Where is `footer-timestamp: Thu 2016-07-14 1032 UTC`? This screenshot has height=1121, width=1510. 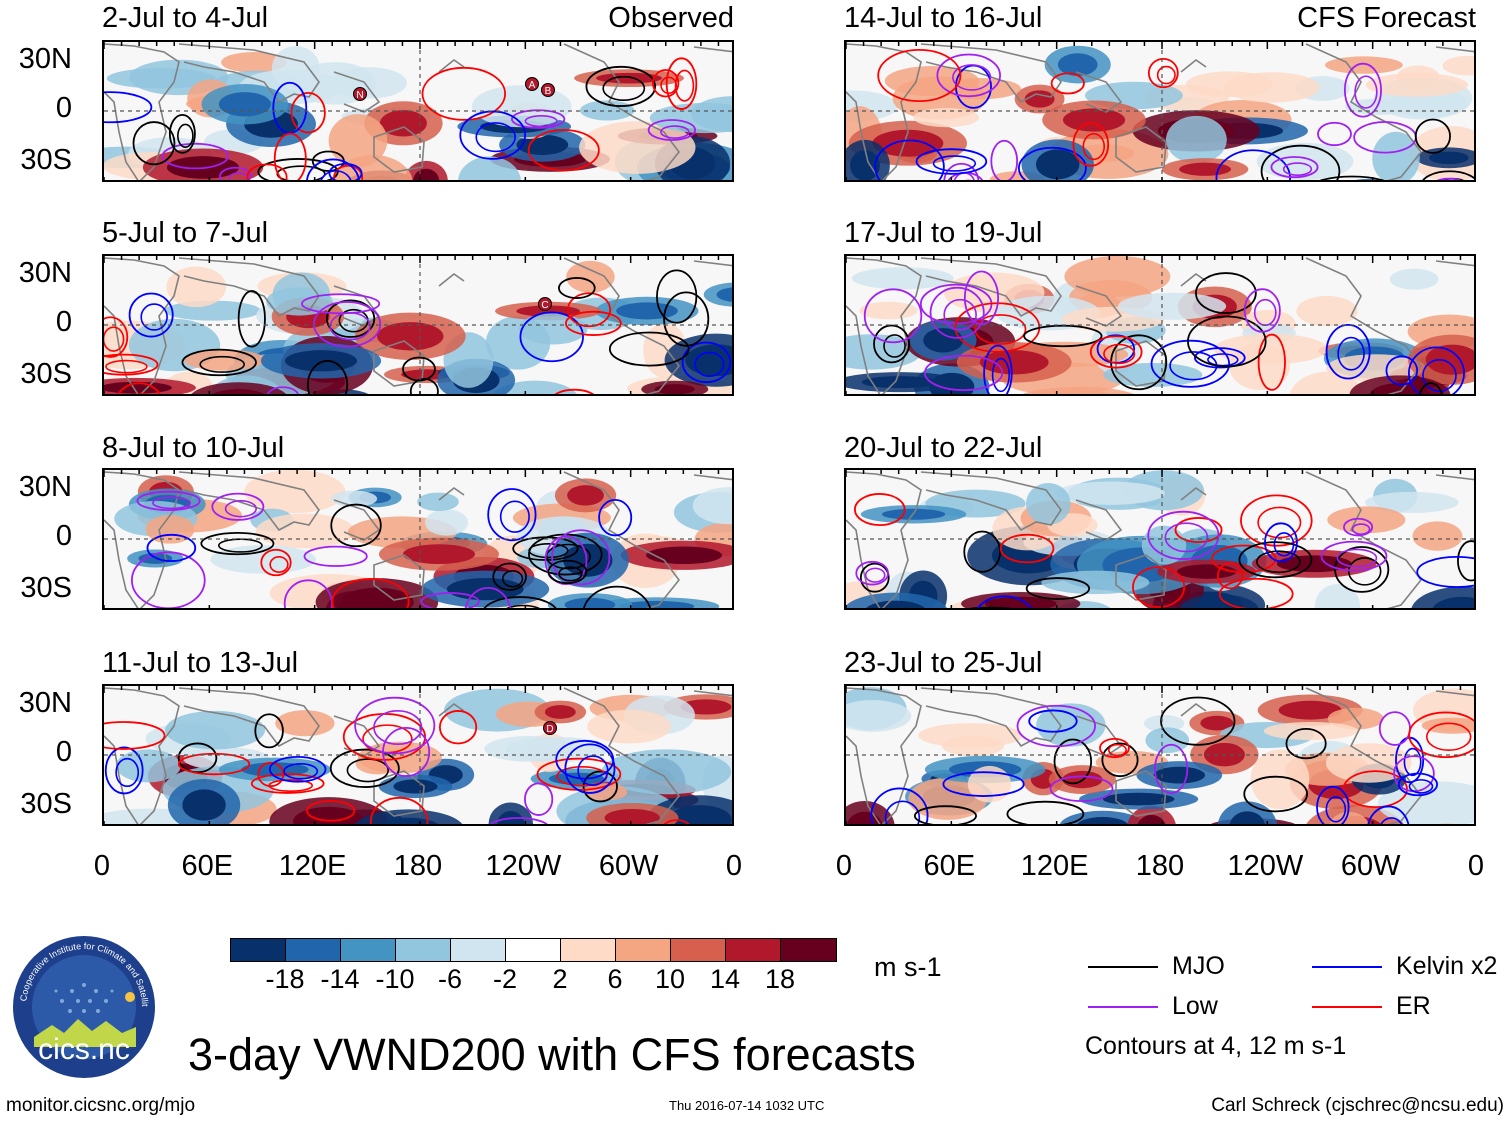 footer-timestamp: Thu 2016-07-14 1032 UTC is located at coordinates (747, 1105).